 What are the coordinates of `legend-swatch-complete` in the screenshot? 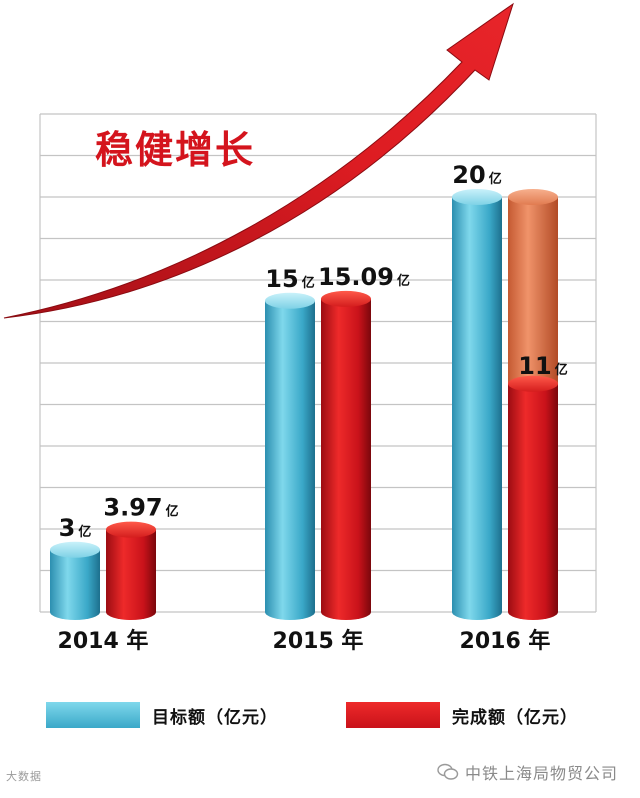 It's located at (393, 715).